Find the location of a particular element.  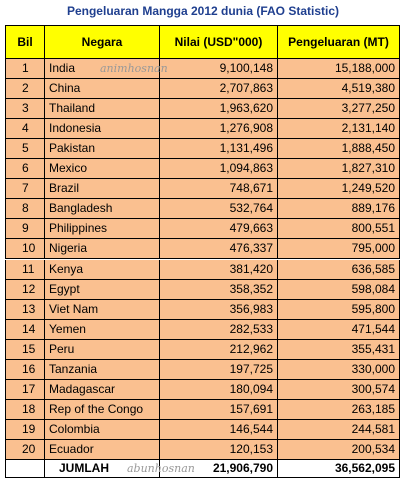

table-cell: Bangladesh is located at coordinates (102, 209).